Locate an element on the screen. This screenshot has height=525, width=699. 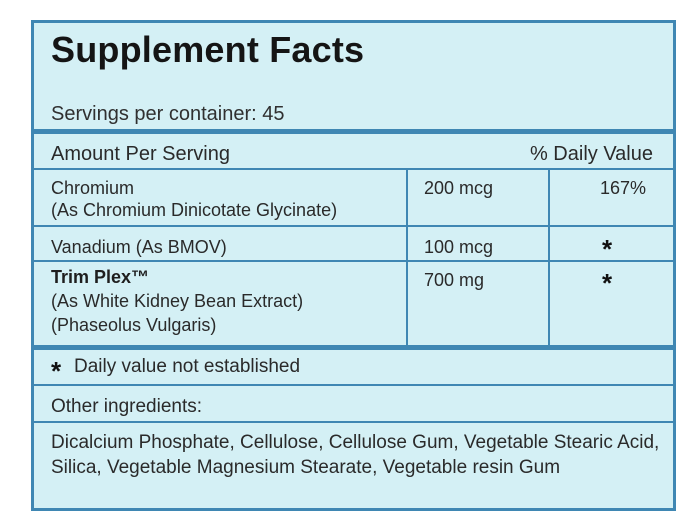
amount-per-serving-header: Amount Per Serving is located at coordinates (140, 154).